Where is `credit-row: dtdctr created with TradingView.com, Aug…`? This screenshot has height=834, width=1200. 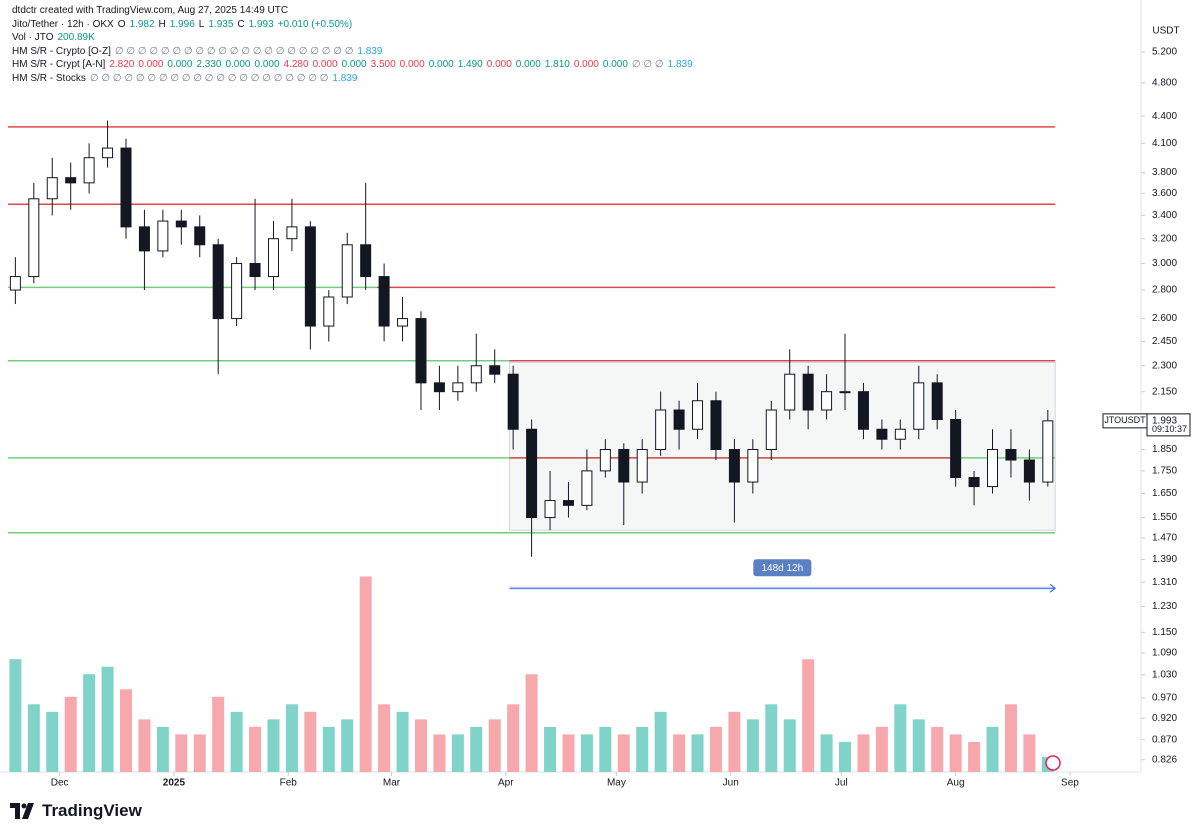 credit-row: dtdctr created with TradingView.com, Aug… is located at coordinates (352, 11).